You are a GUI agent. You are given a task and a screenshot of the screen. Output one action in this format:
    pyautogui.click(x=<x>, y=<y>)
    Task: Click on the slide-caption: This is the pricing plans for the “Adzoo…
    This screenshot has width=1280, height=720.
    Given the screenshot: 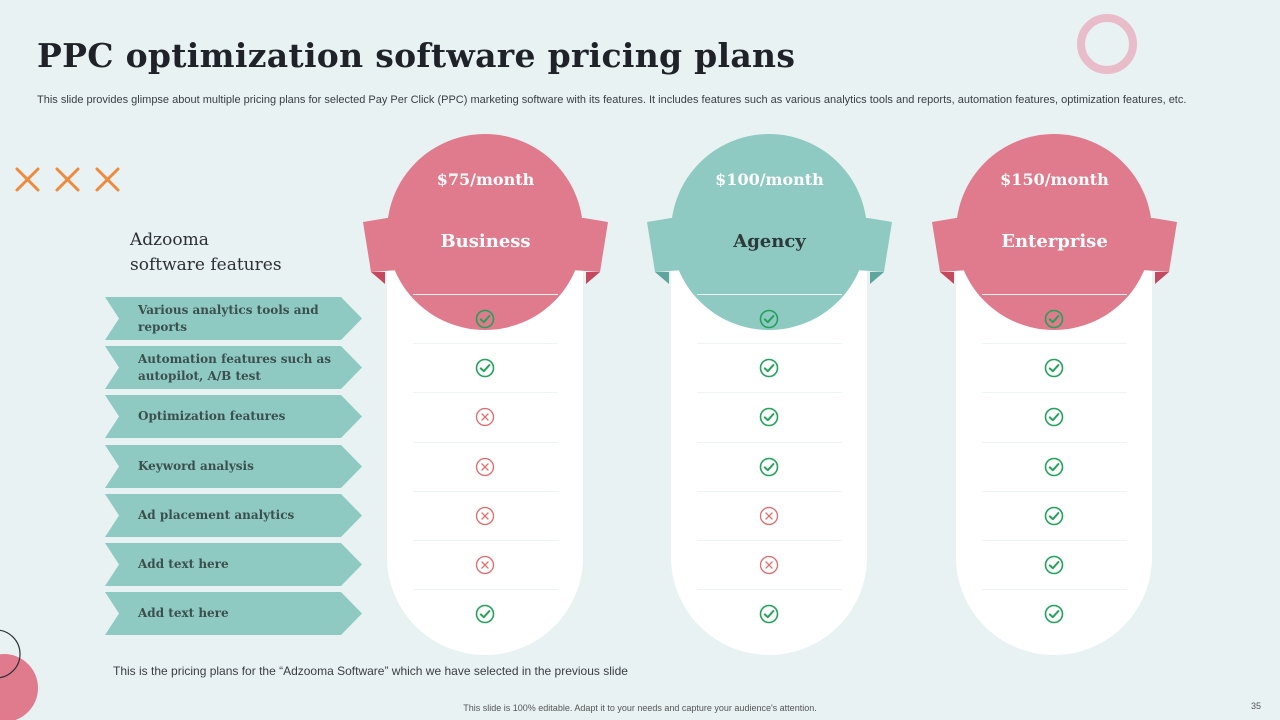 What is the action you would take?
    pyautogui.click(x=370, y=671)
    